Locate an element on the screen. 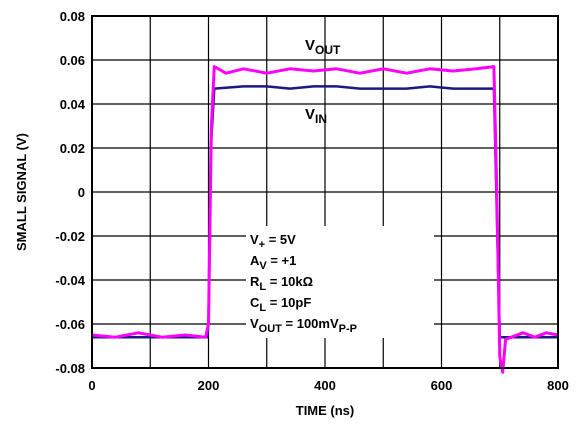 The width and height of the screenshot is (584, 426). x-tick-label: 400 is located at coordinates (325, 385).